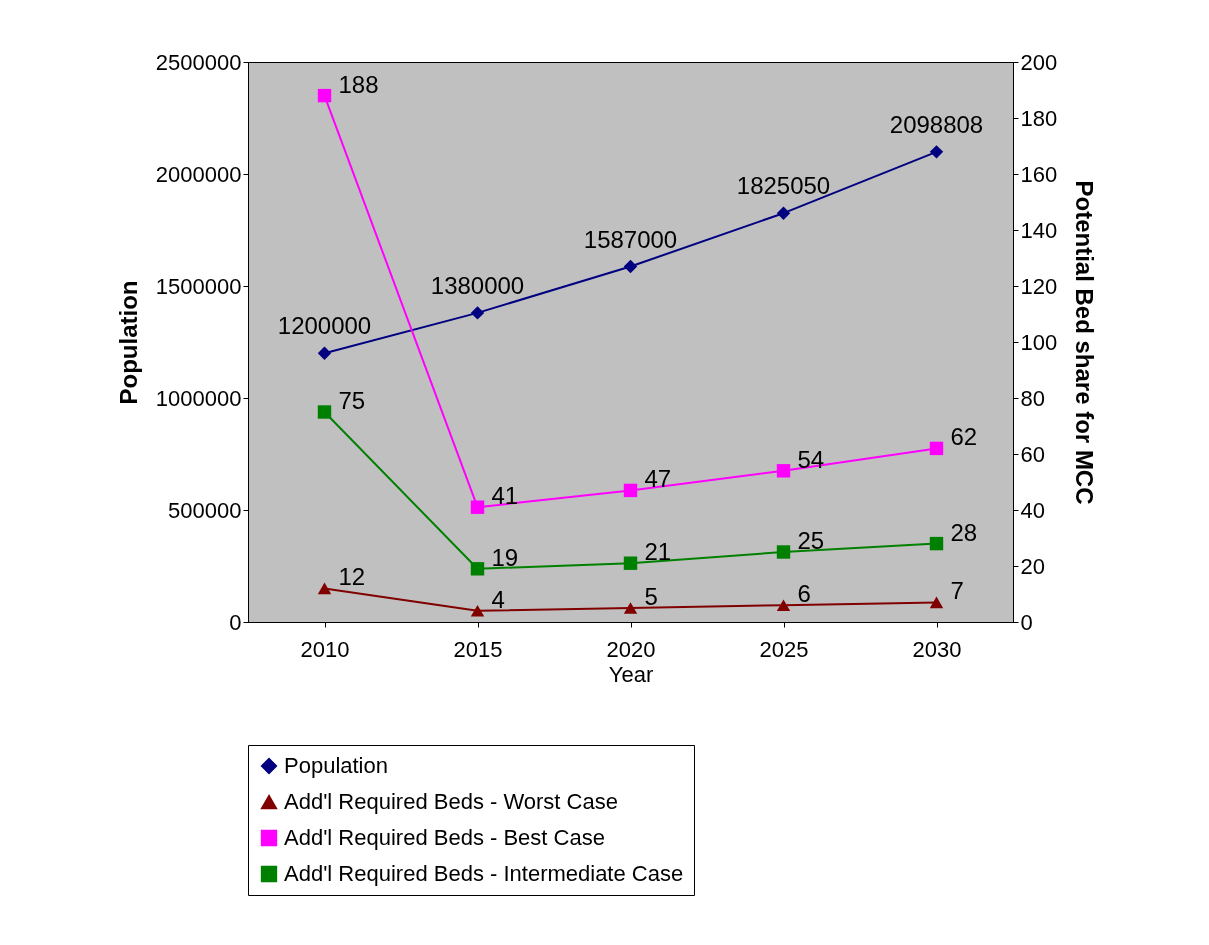  Describe the element at coordinates (498, 599) in the screenshot. I see `data-label: 4` at that location.